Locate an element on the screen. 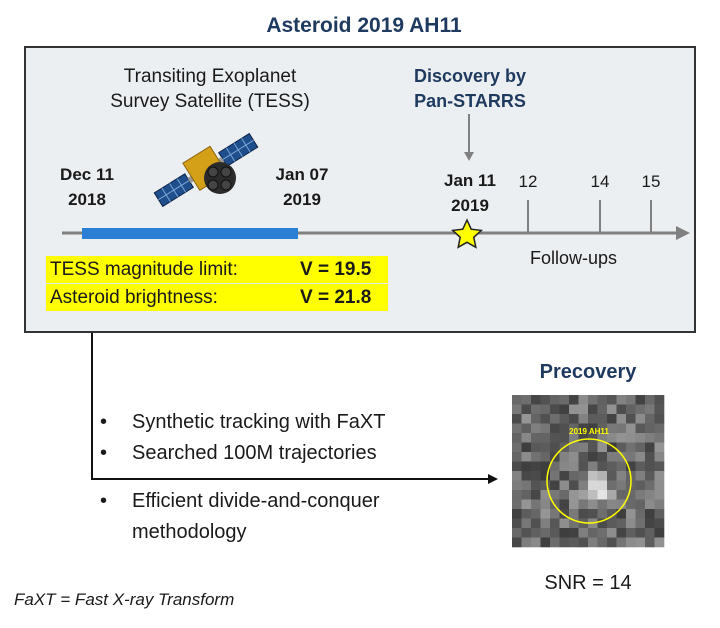 This screenshot has height=628, width=720. magnitude-label: Asteroid brightness: is located at coordinates (134, 297).